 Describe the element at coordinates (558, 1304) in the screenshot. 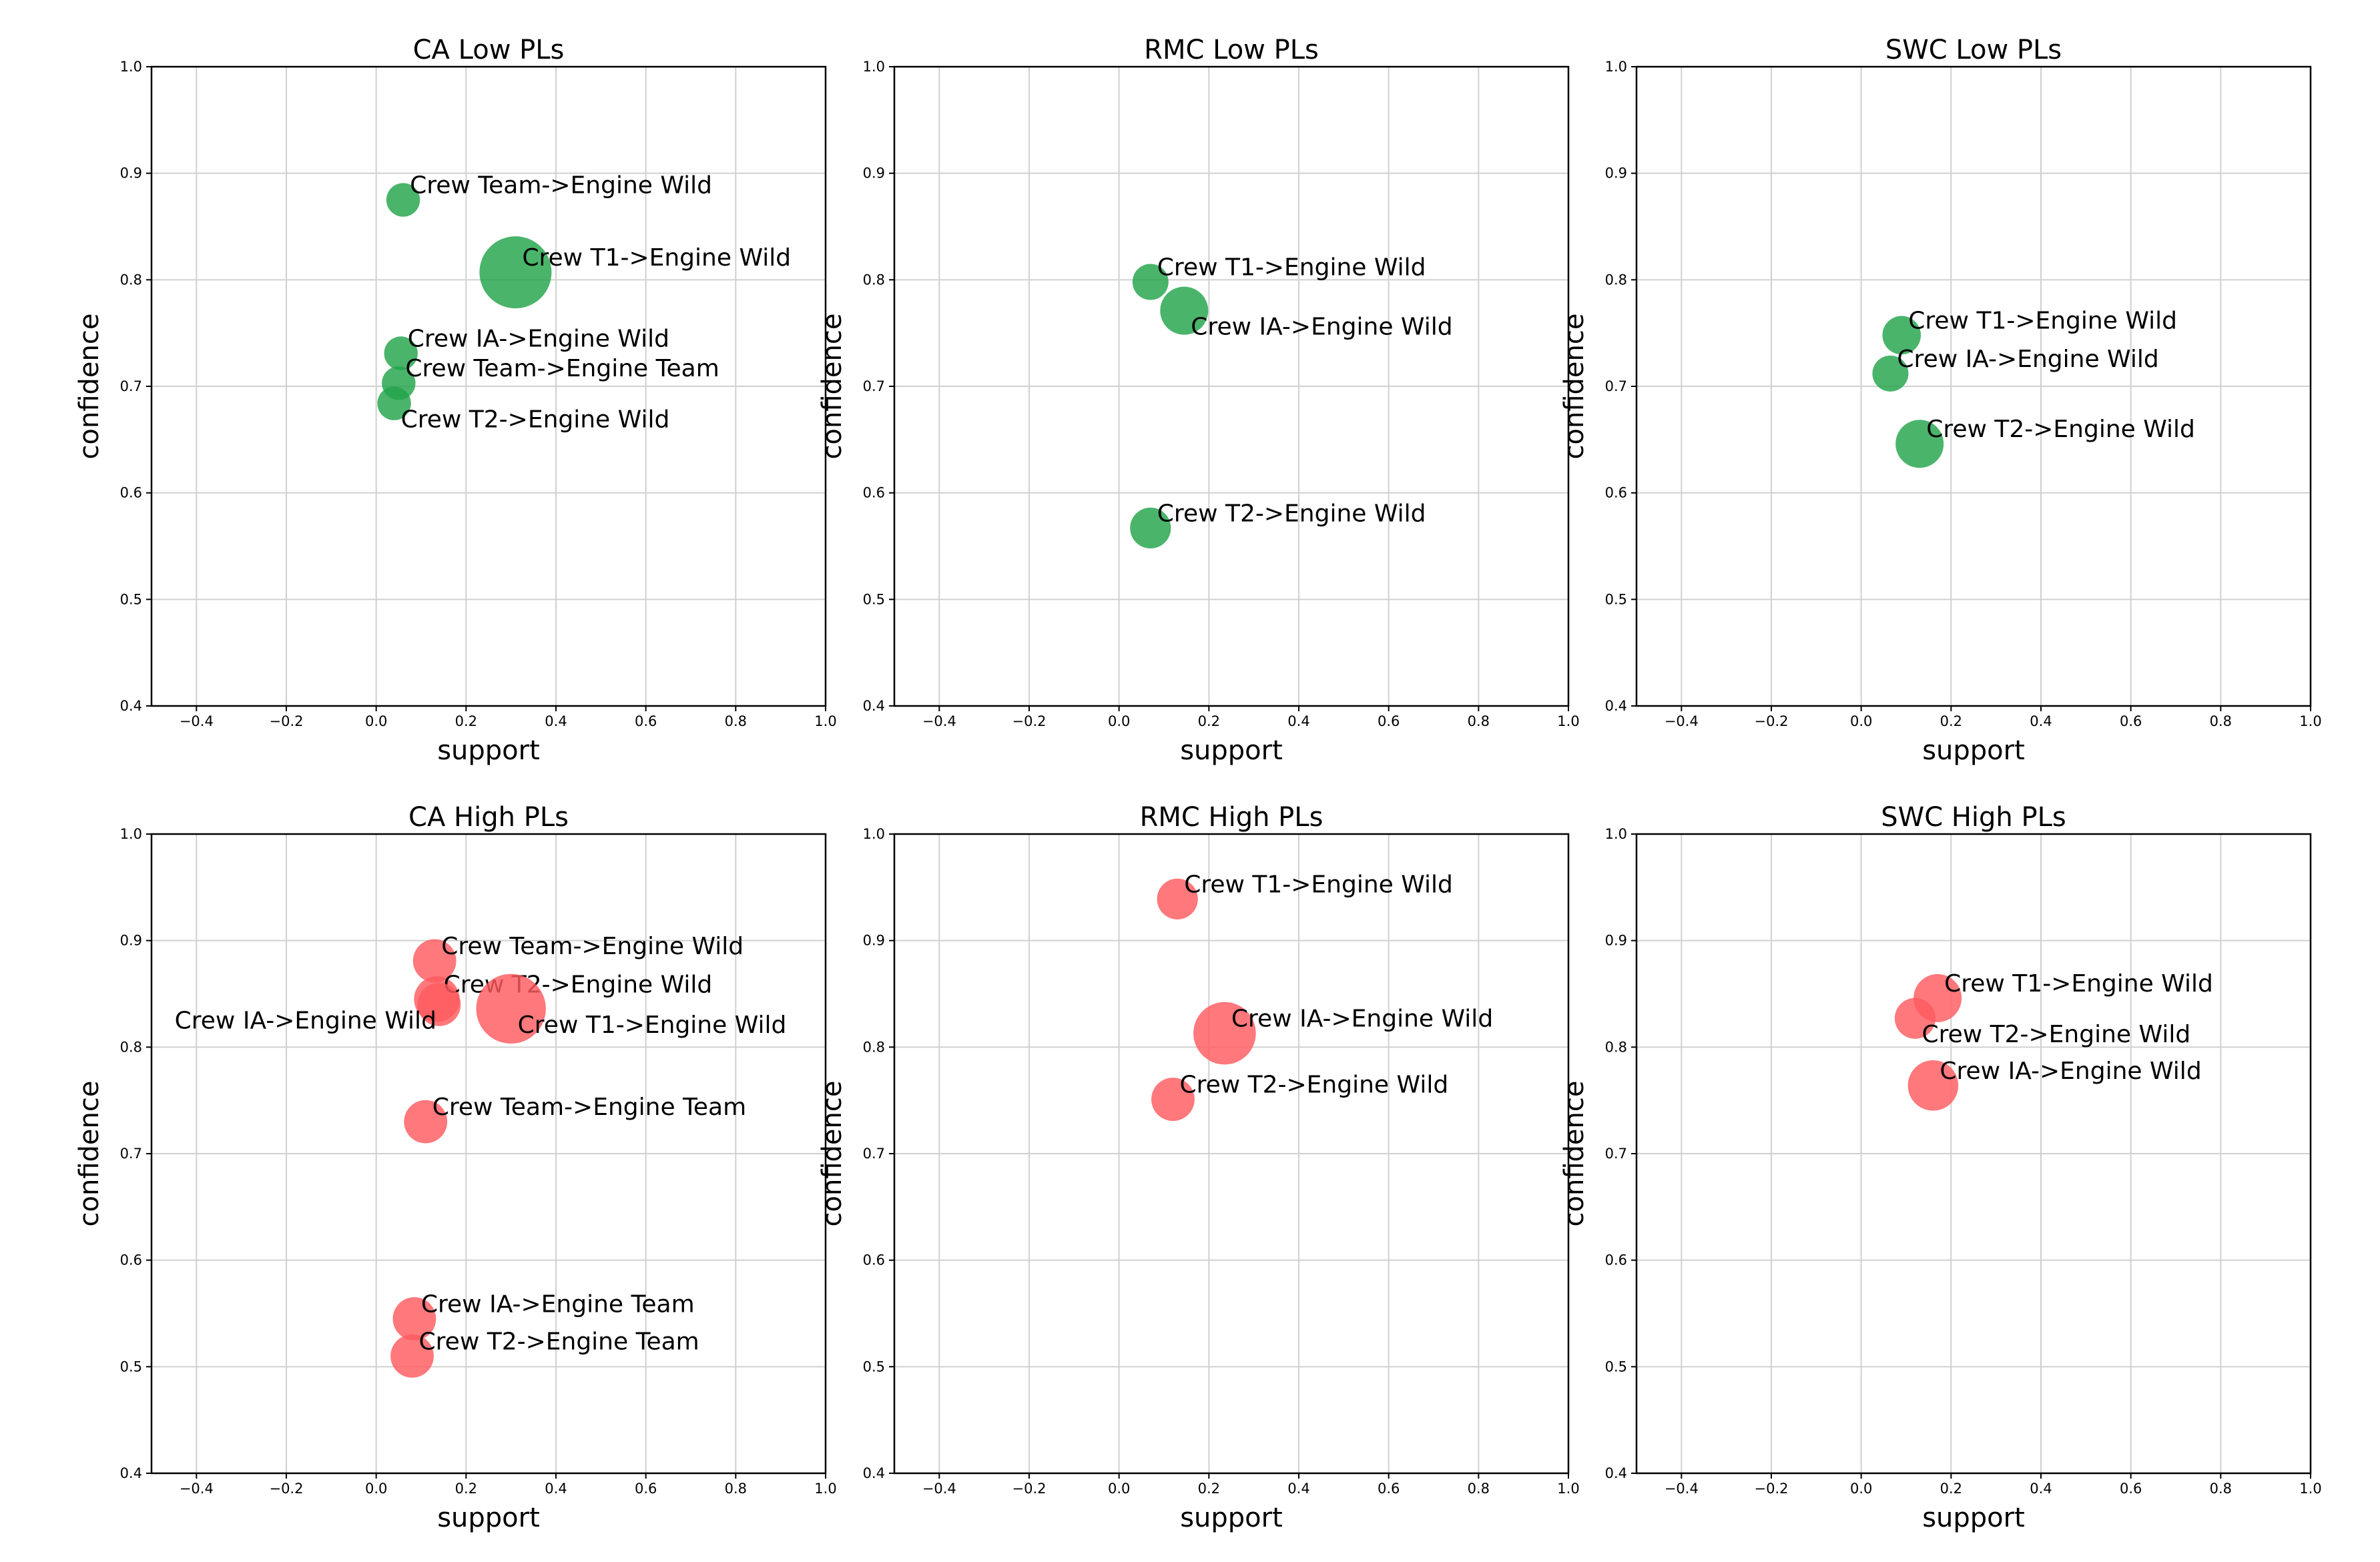

I see `data-label: Crew IA->Engine Team` at that location.